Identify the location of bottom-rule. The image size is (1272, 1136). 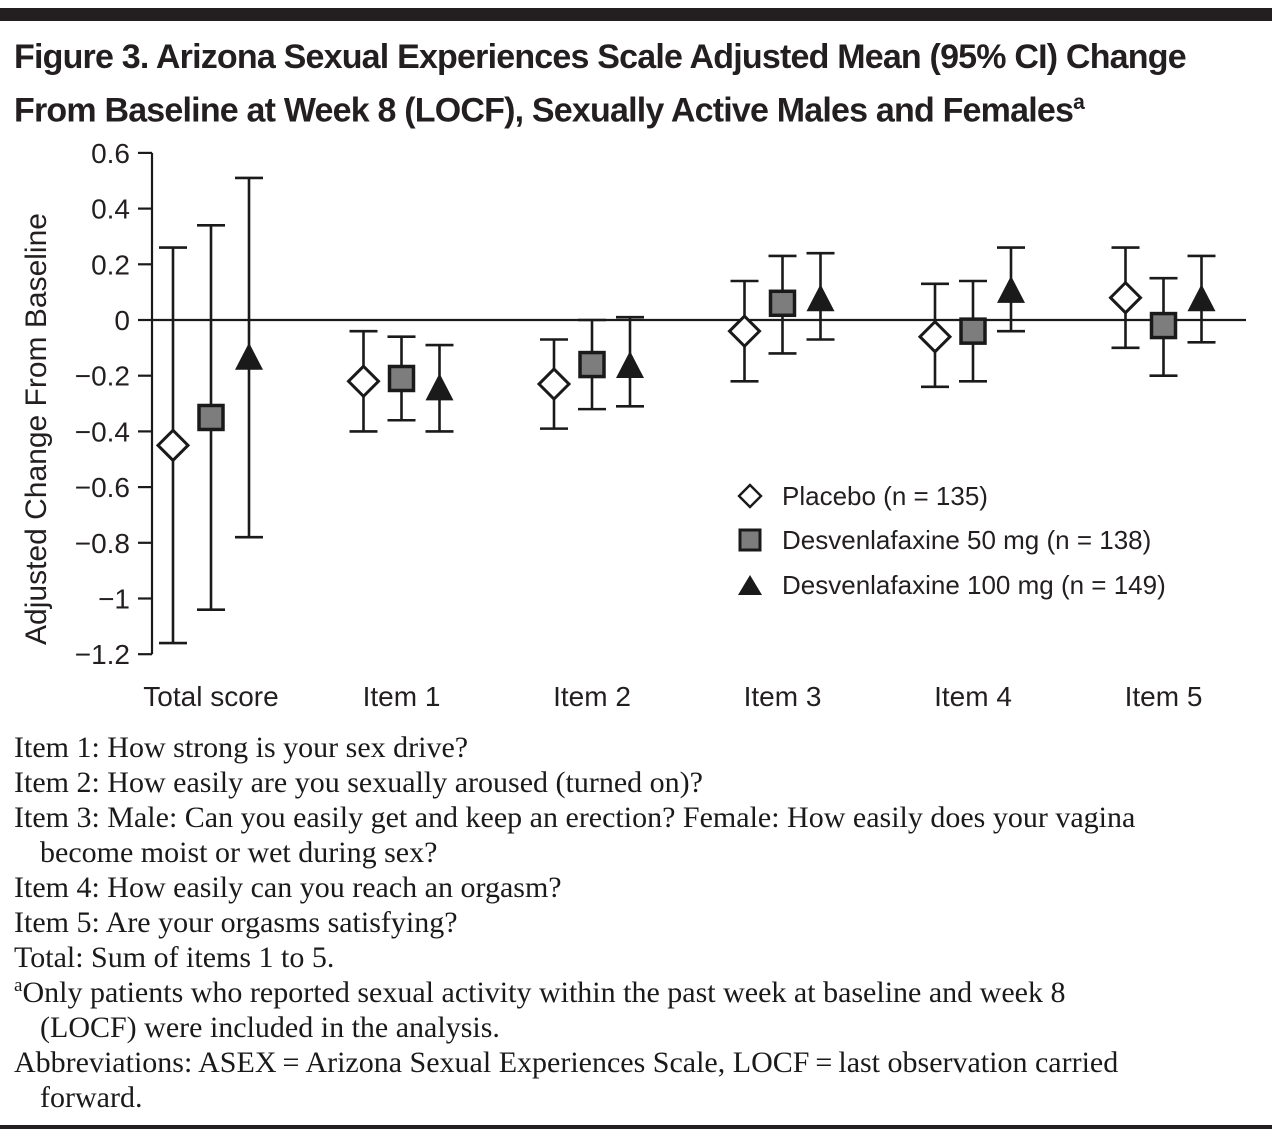
(636, 1127).